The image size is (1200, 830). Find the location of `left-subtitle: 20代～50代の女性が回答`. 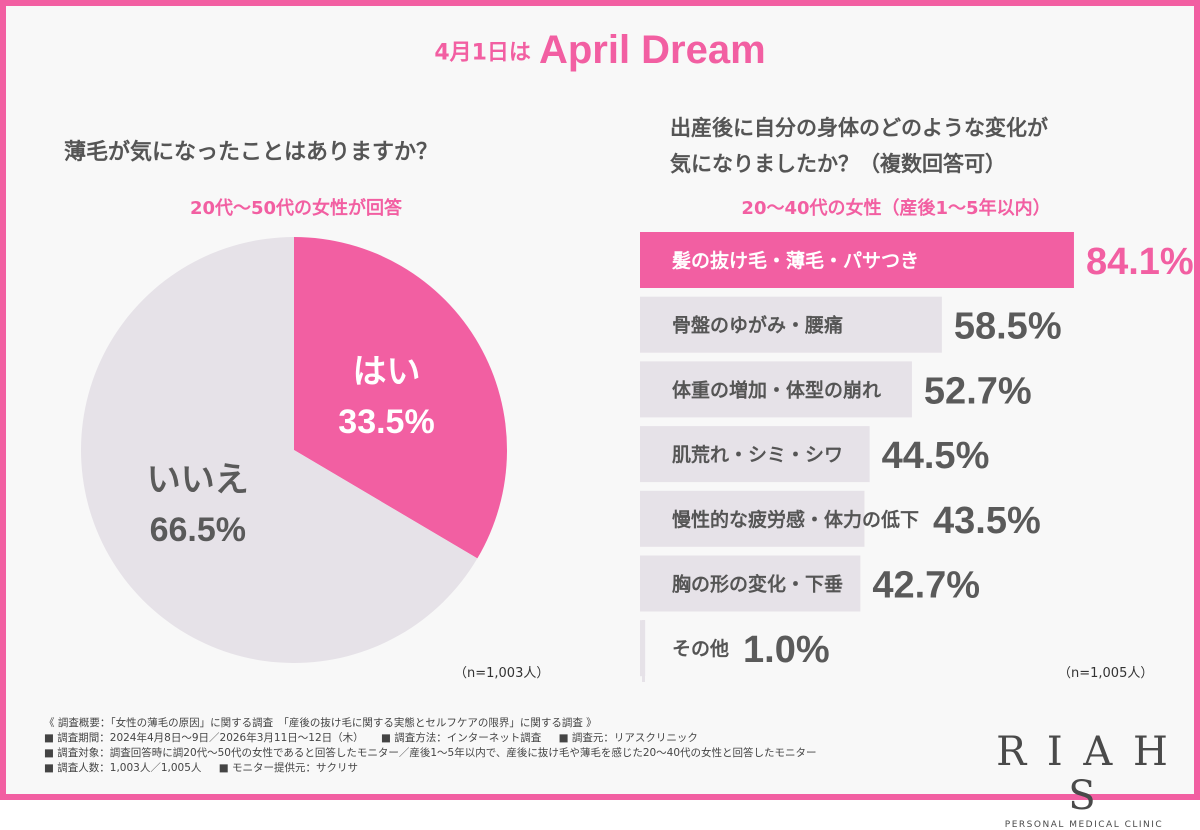

left-subtitle: 20代～50代の女性が回答 is located at coordinates (296, 208).